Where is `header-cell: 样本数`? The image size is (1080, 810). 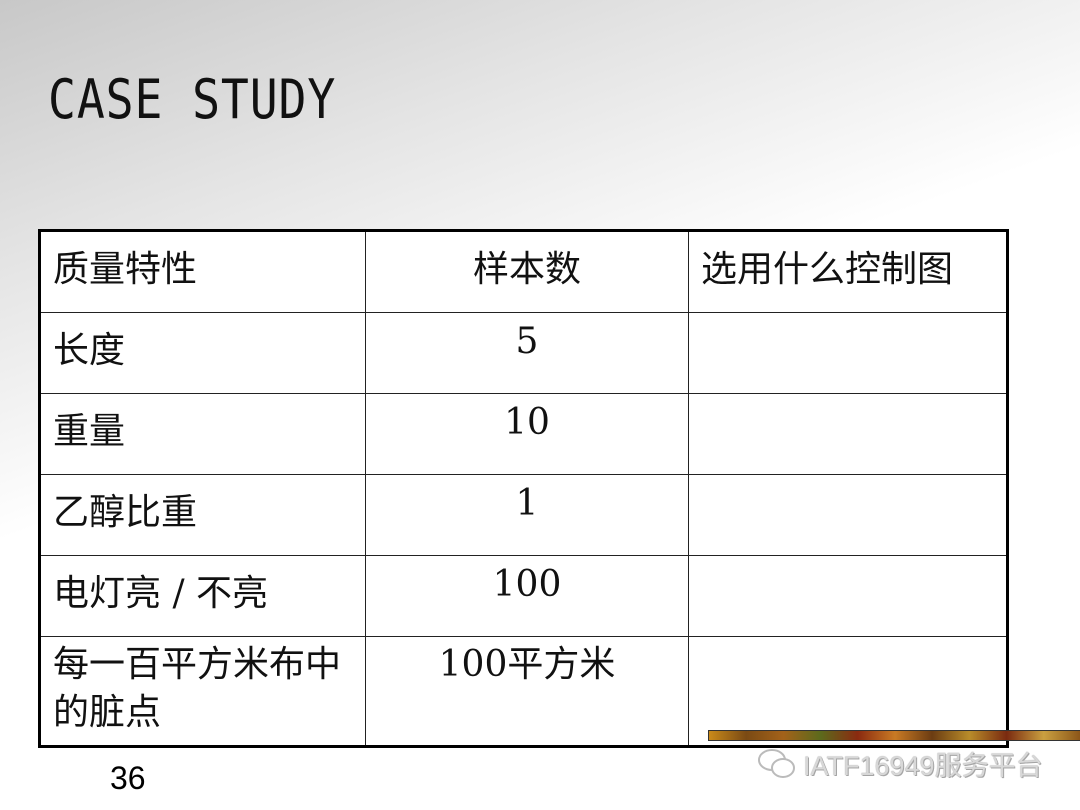 header-cell: 样本数 is located at coordinates (527, 271).